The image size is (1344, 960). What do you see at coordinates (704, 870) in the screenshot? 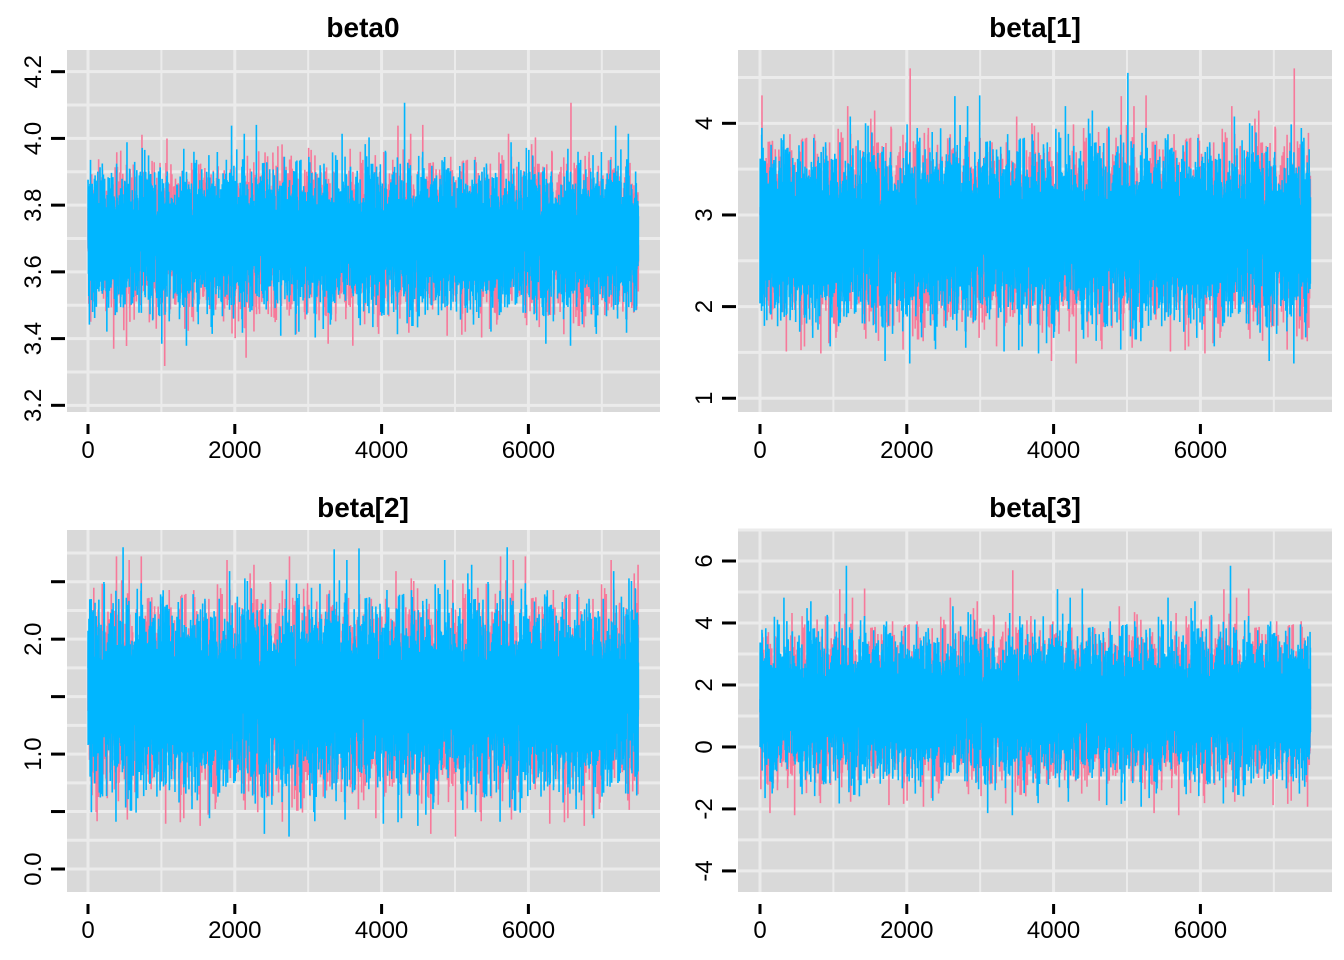
I see `y-tick-label: -4` at bounding box center [704, 870].